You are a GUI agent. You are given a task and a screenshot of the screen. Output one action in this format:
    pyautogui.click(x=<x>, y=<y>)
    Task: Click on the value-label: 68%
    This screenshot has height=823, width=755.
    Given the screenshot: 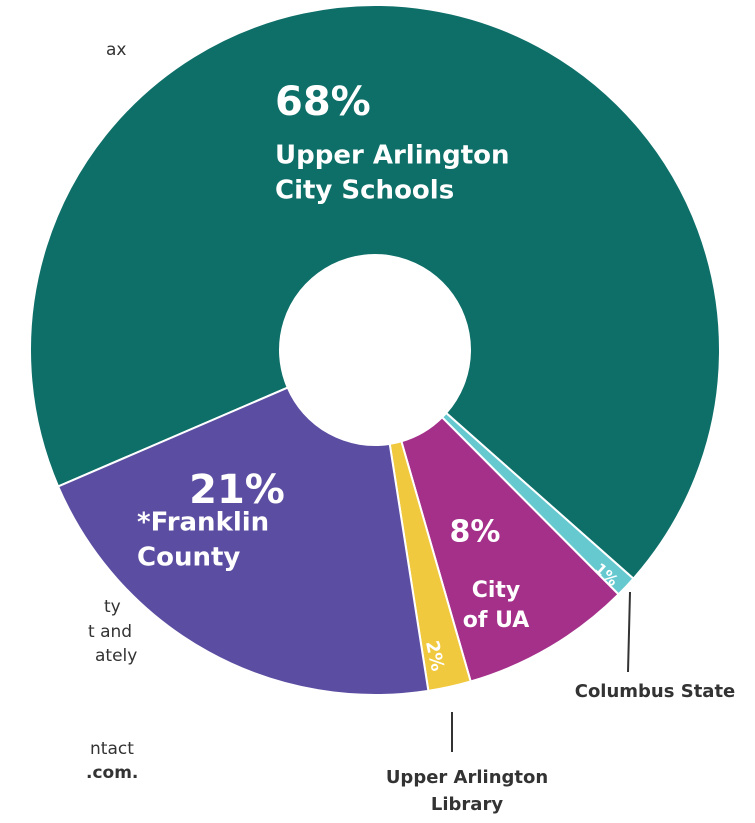 What is the action you would take?
    pyautogui.click(x=323, y=102)
    